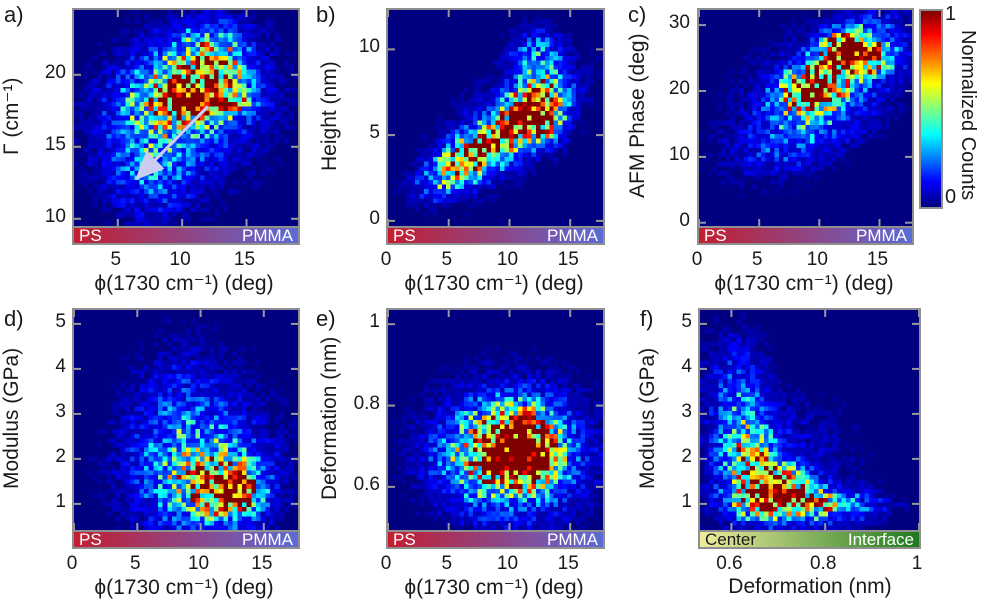 The height and width of the screenshot is (605, 983). What do you see at coordinates (55, 72) in the screenshot?
I see `y-tick: 20` at bounding box center [55, 72].